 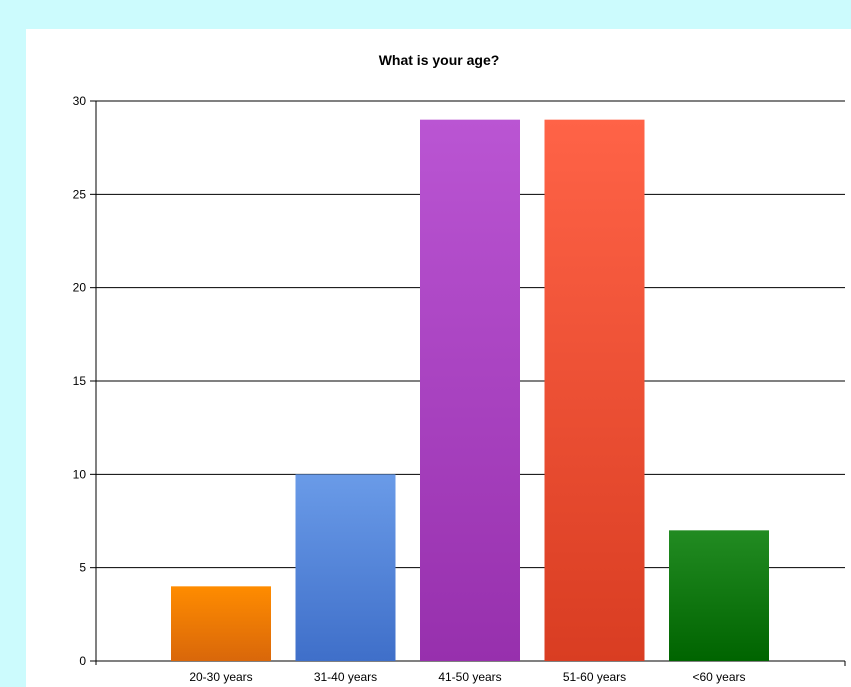 What do you see at coordinates (82, 661) in the screenshot?
I see `y-tick-label: 0` at bounding box center [82, 661].